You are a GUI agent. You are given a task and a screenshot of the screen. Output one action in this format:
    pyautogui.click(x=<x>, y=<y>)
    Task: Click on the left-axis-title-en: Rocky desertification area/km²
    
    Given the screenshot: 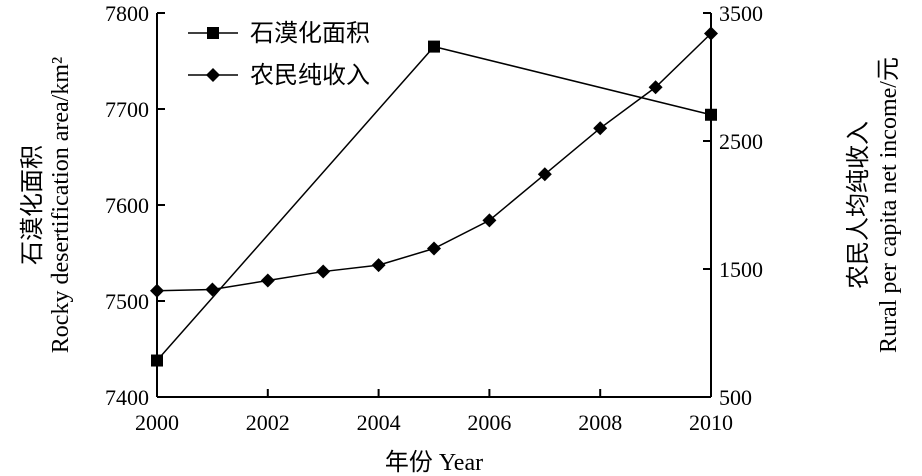 What is the action you would take?
    pyautogui.click(x=61, y=205)
    